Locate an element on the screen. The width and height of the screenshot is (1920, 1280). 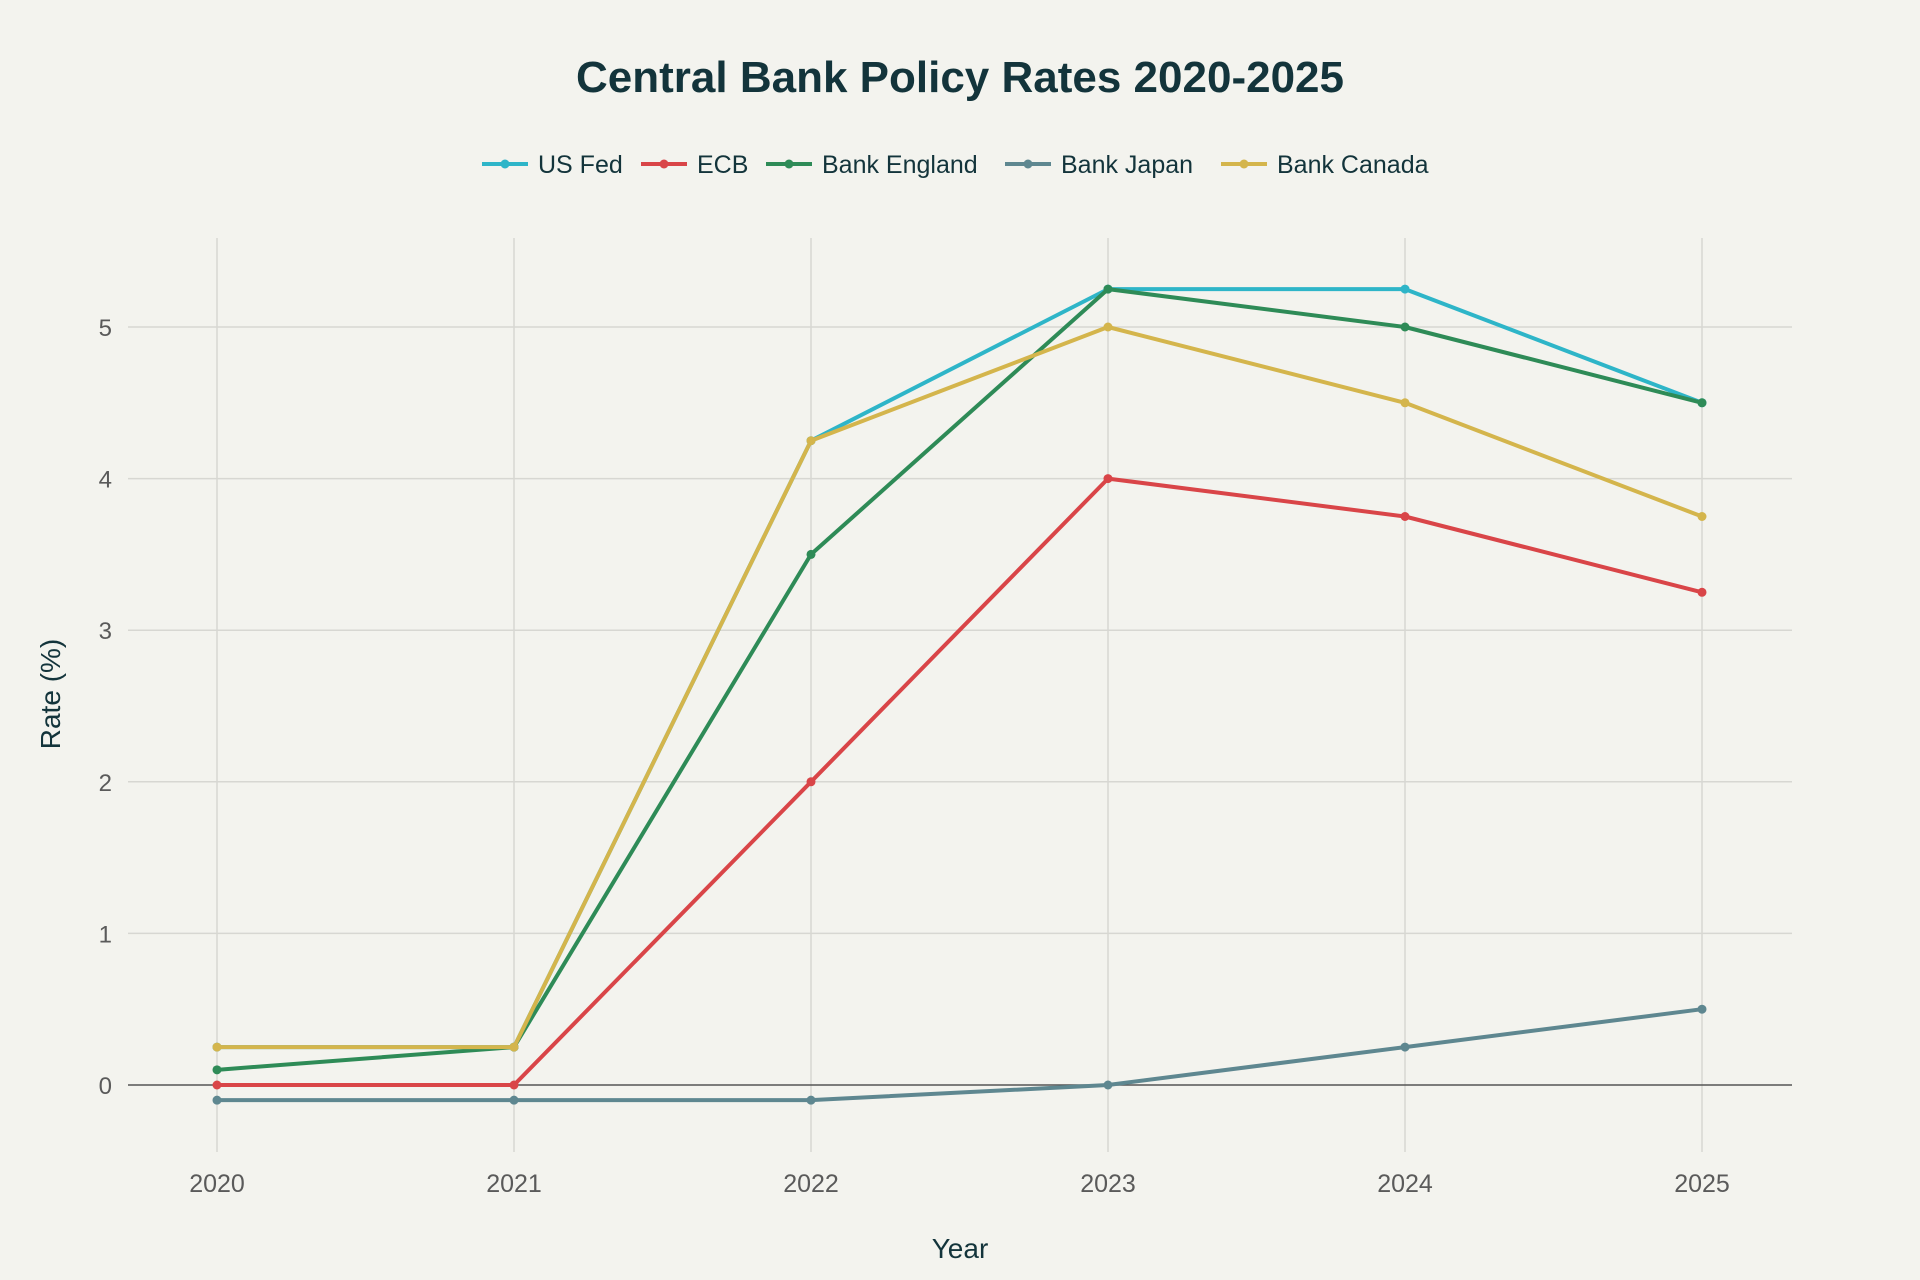
y-tick-label: 3 is located at coordinates (105, 631).